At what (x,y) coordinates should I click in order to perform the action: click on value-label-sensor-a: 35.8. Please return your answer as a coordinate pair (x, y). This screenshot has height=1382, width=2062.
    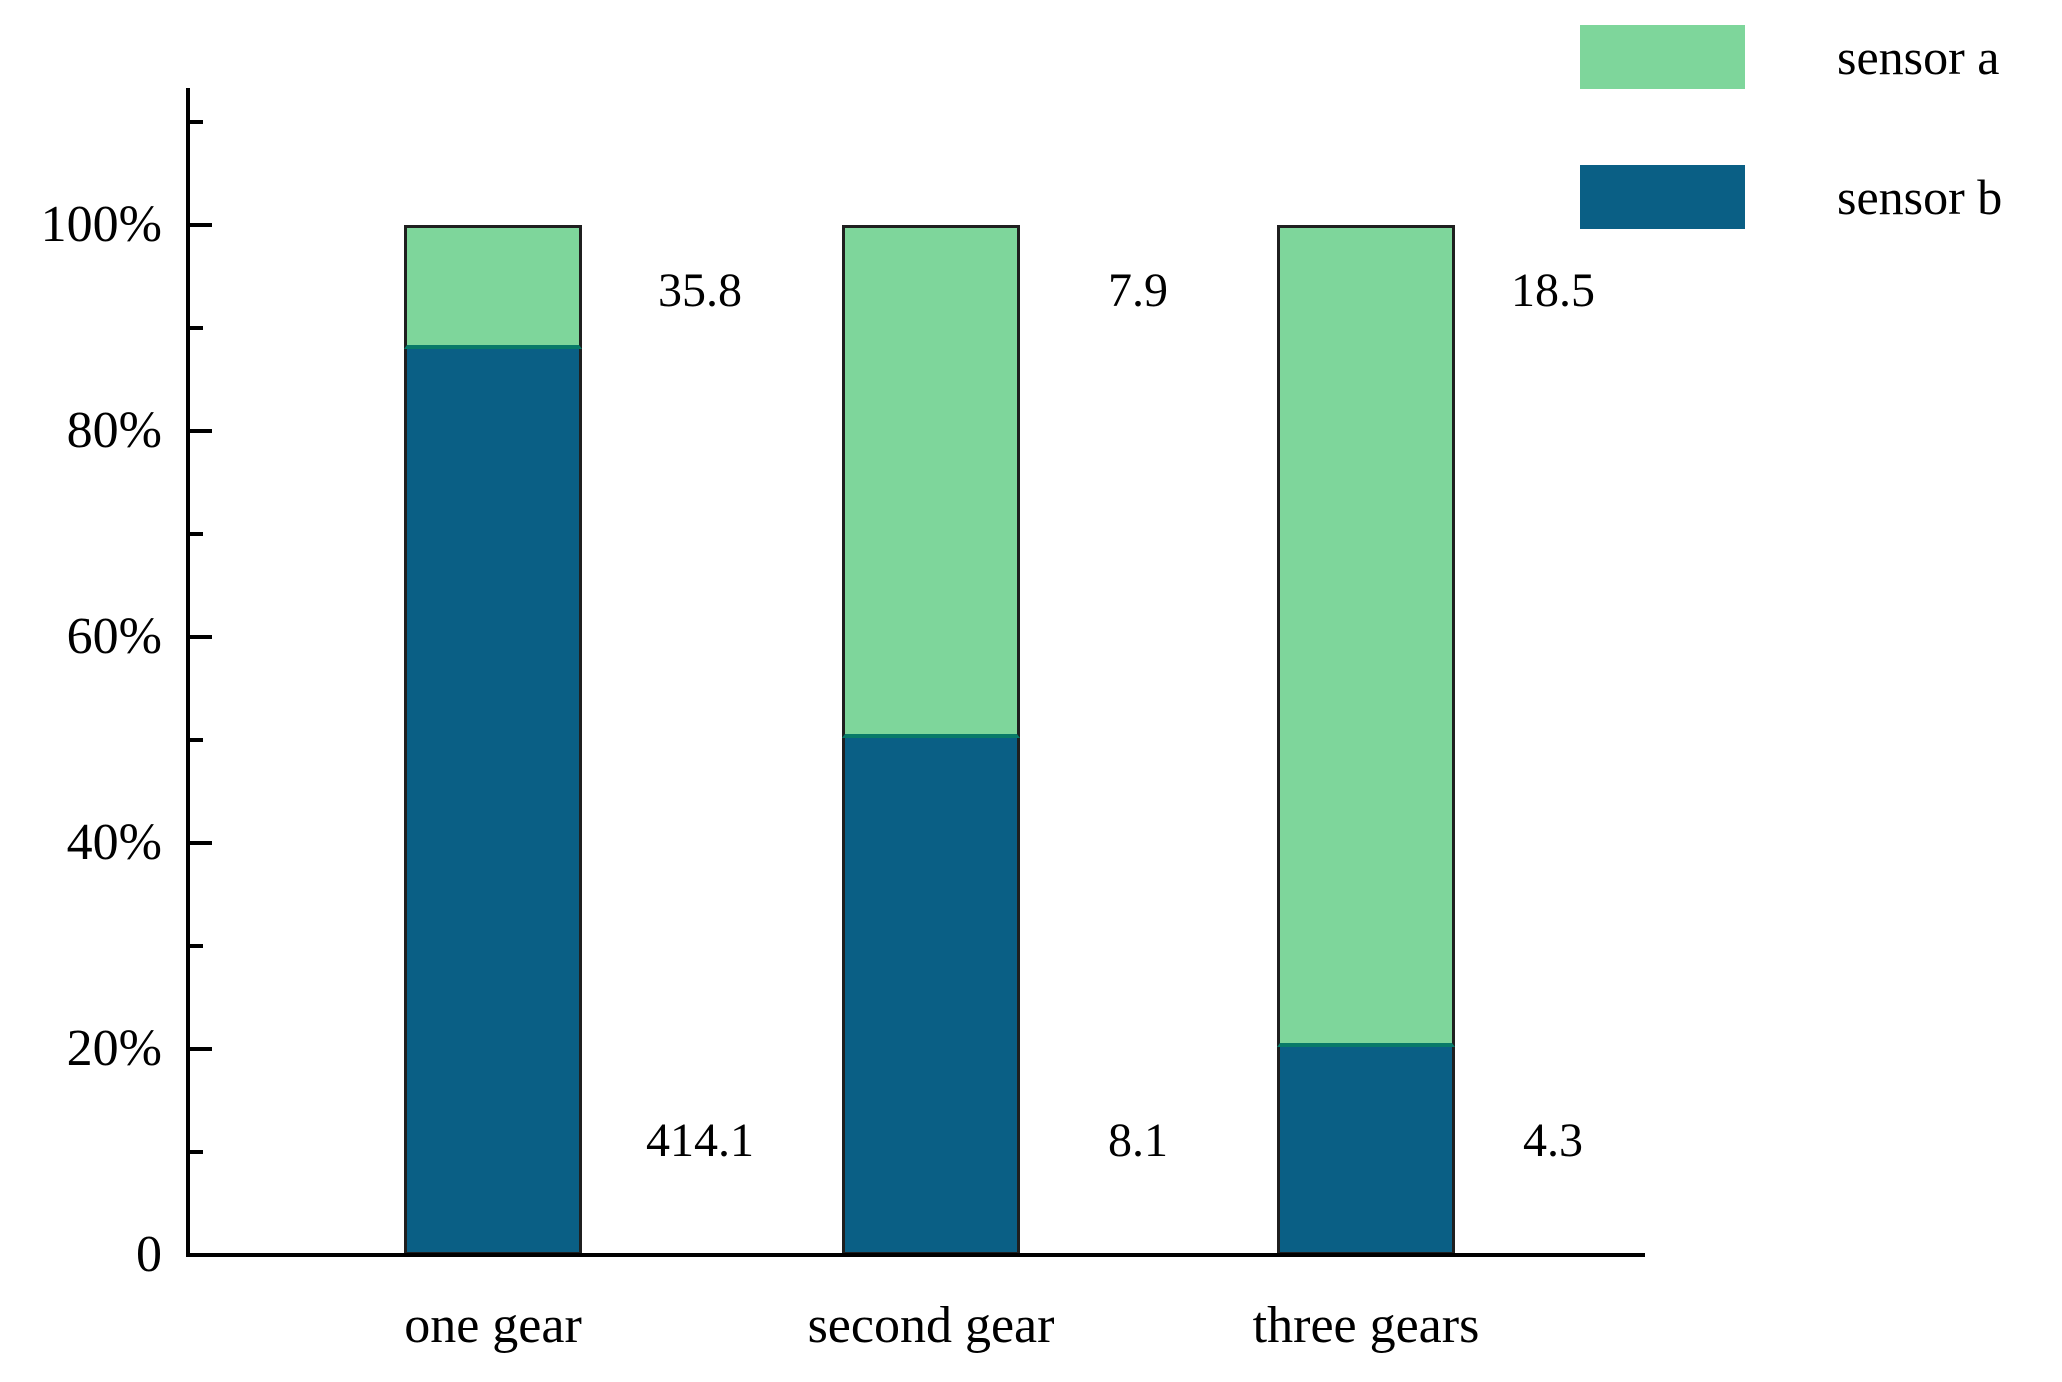
    Looking at the image, I should click on (700, 290).